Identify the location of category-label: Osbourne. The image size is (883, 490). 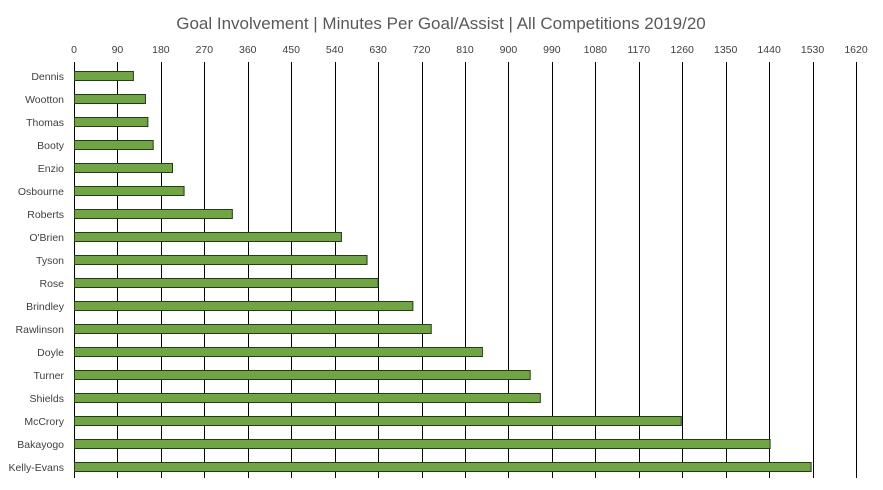
(41, 192).